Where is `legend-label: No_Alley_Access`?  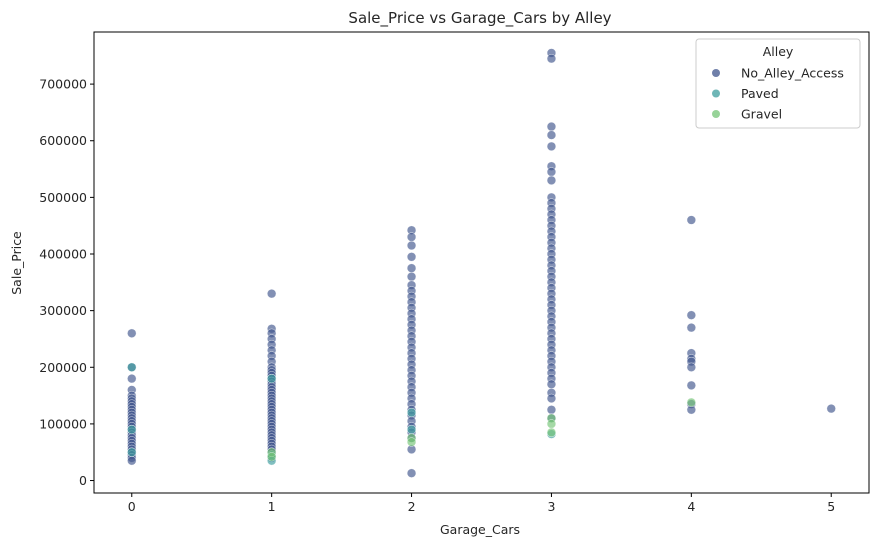 legend-label: No_Alley_Access is located at coordinates (792, 73).